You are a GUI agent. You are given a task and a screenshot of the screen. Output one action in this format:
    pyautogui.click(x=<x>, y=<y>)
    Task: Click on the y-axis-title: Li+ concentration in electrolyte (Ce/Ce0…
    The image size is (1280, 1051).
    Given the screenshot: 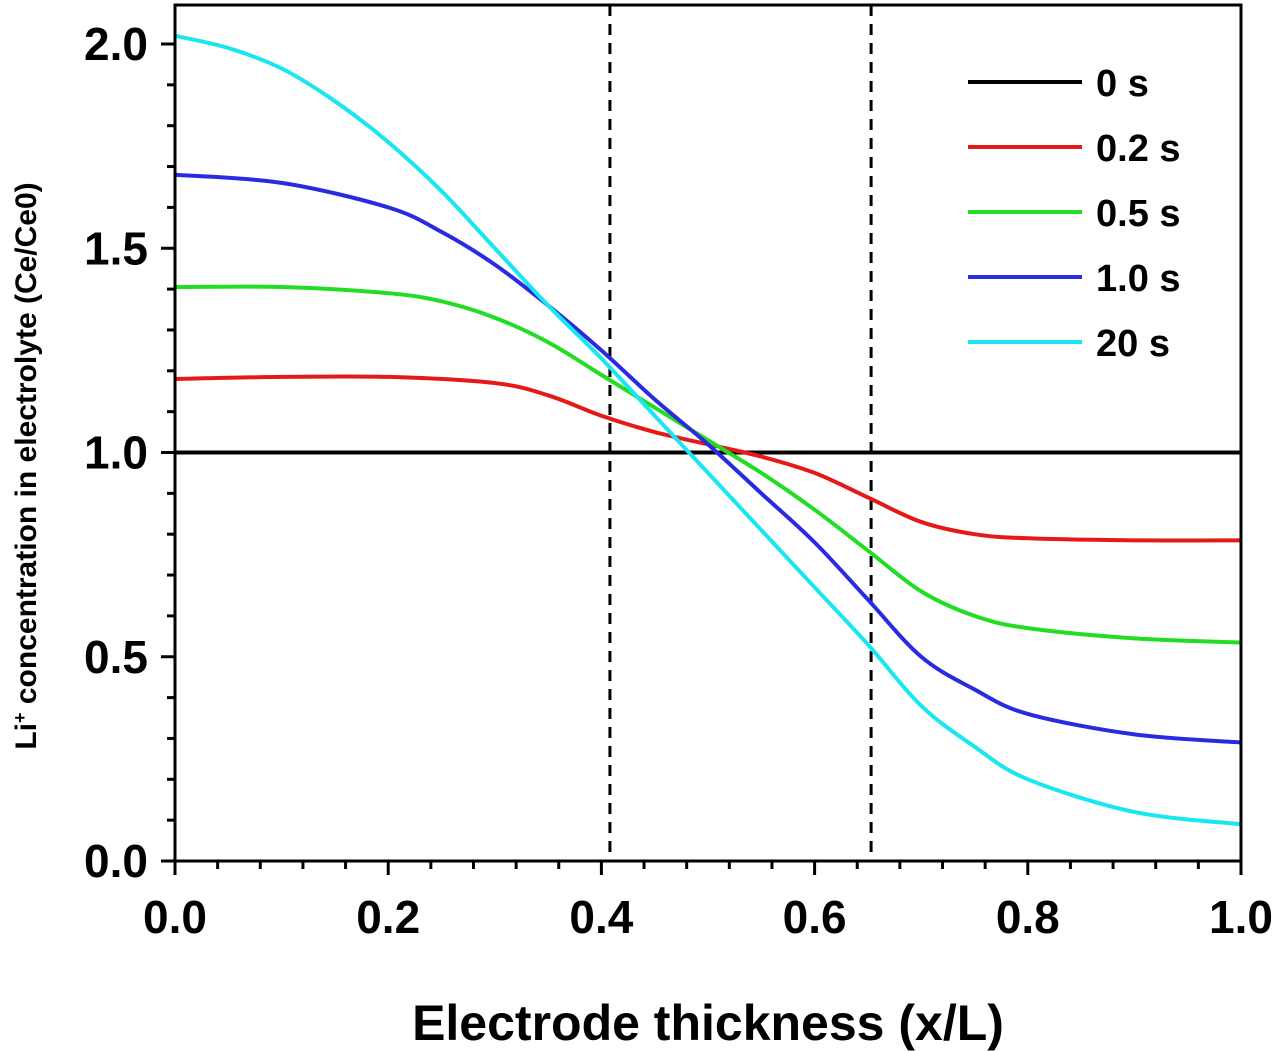 What is the action you would take?
    pyautogui.click(x=26, y=465)
    